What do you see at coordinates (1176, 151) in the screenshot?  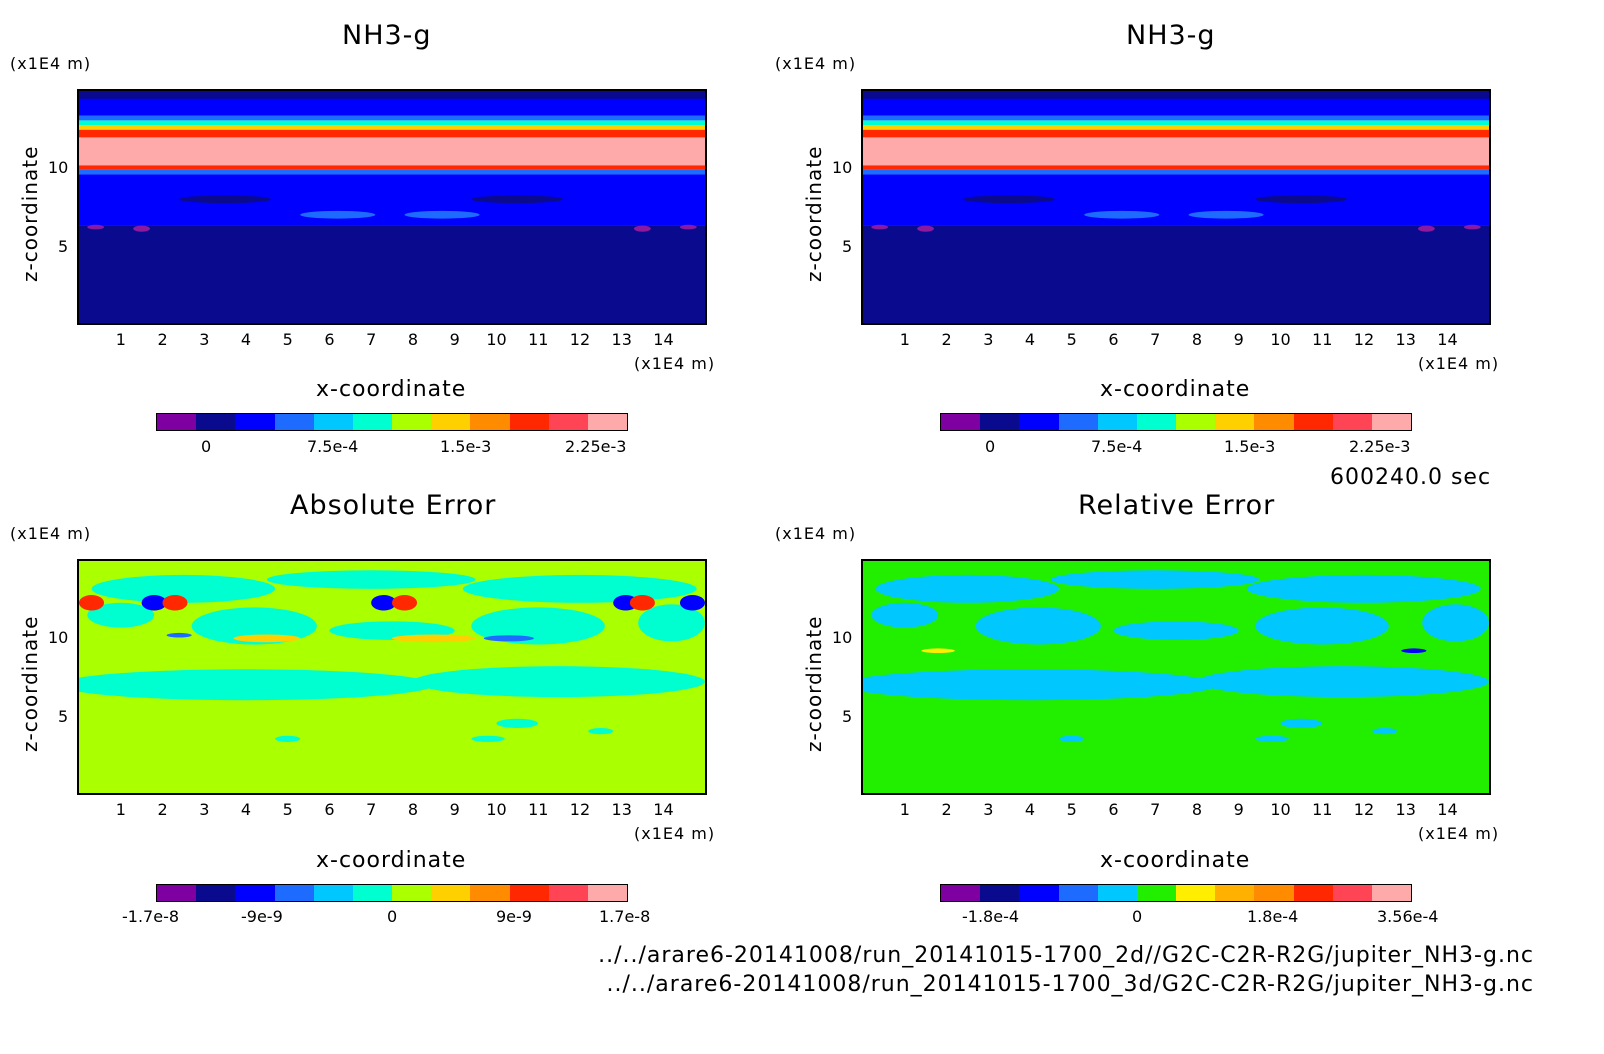 I see `contour-band-peak` at bounding box center [1176, 151].